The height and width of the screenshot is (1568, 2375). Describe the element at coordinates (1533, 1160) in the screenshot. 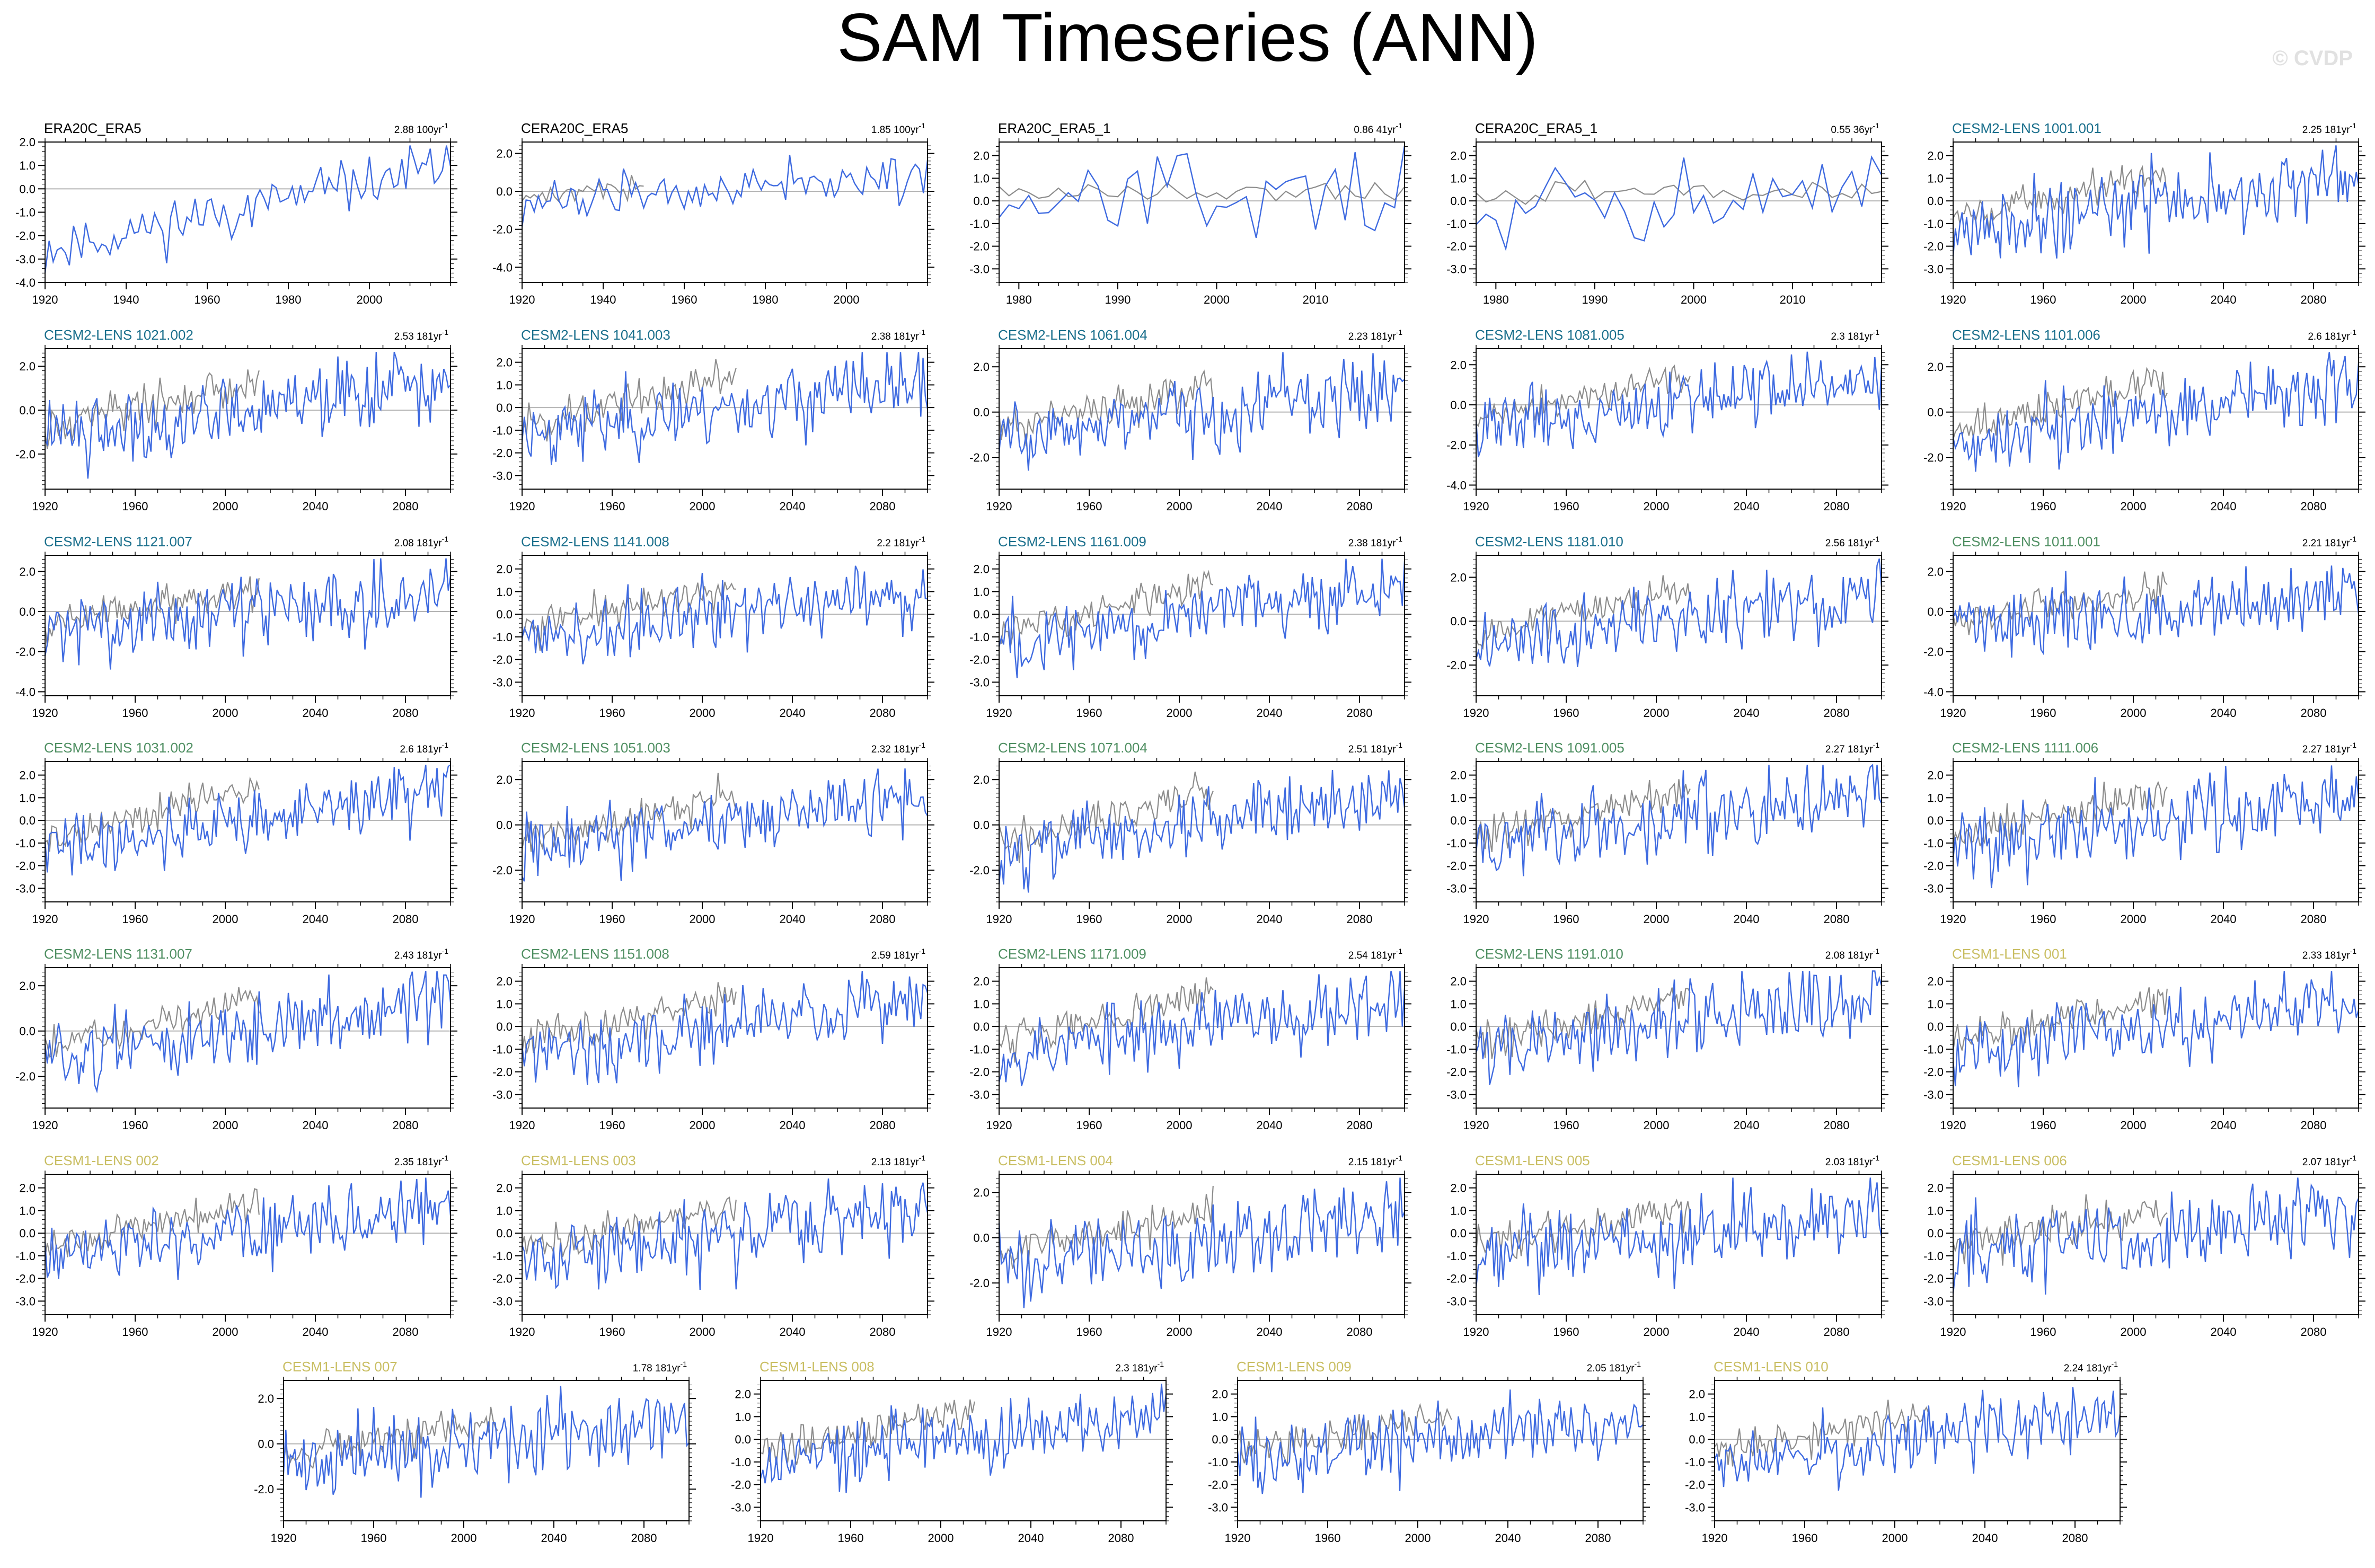

I see `panel-title: CESM1-LENS 005` at that location.